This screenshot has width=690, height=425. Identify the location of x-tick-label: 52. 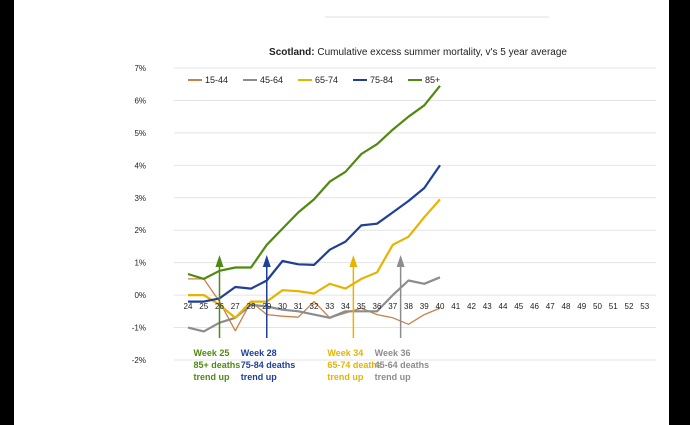
(629, 306).